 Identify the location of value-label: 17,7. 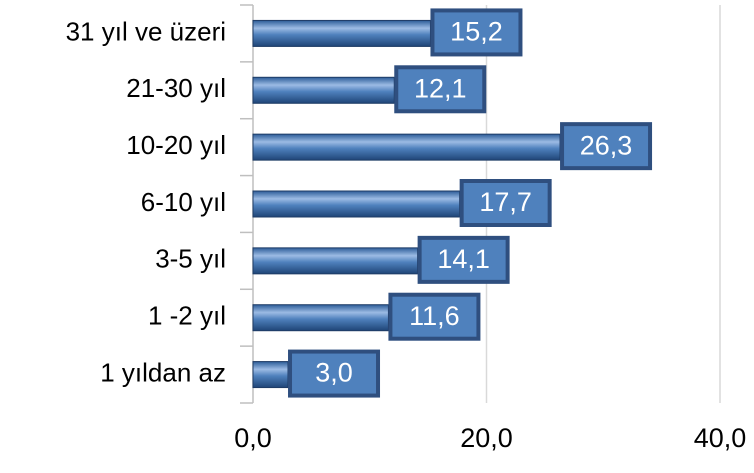
(505, 202).